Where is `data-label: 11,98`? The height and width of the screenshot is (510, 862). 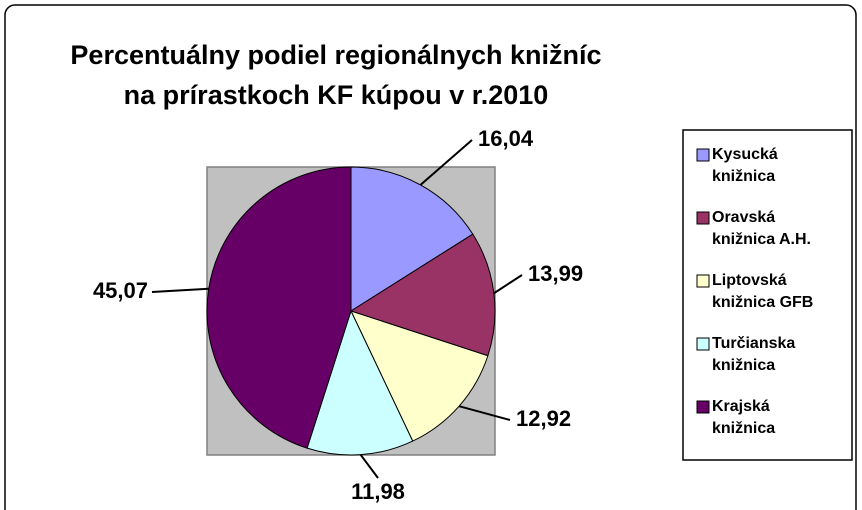 data-label: 11,98 is located at coordinates (378, 491).